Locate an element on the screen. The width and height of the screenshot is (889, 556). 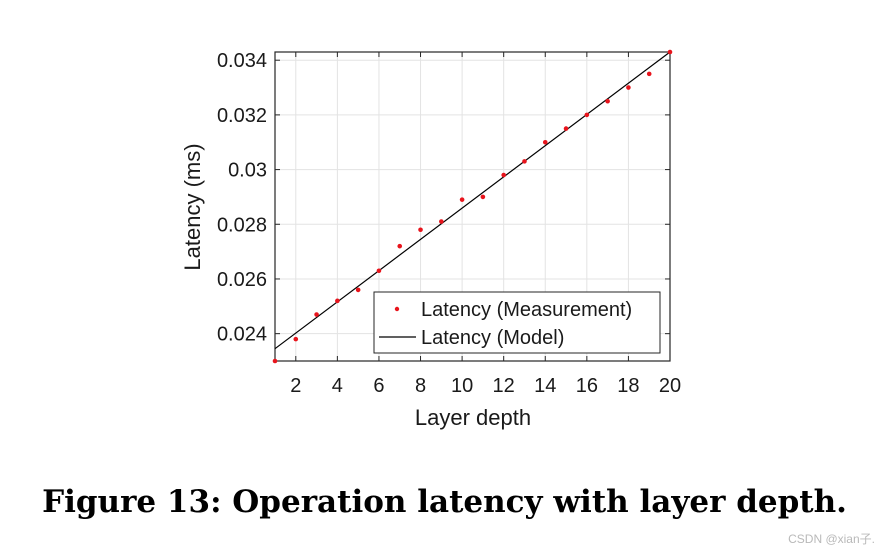
watermark: CSDN @xian子. is located at coordinates (831, 539).